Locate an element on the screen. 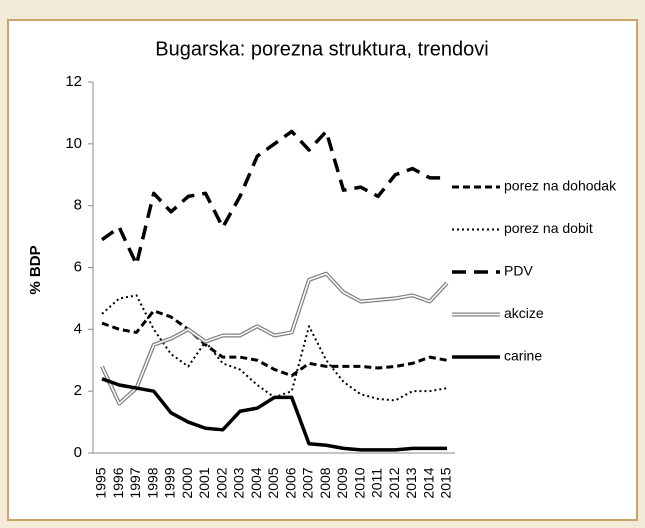 Image resolution: width=645 pixels, height=528 pixels. x-tick-label: 1996 is located at coordinates (118, 482).